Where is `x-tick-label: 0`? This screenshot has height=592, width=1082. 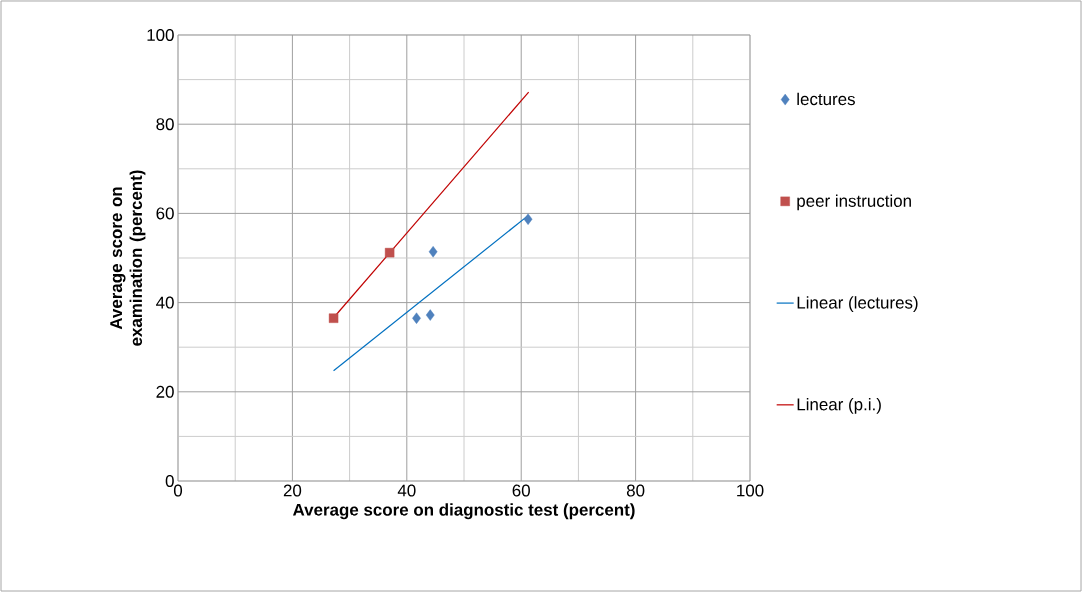
x-tick-label: 0 is located at coordinates (178, 490).